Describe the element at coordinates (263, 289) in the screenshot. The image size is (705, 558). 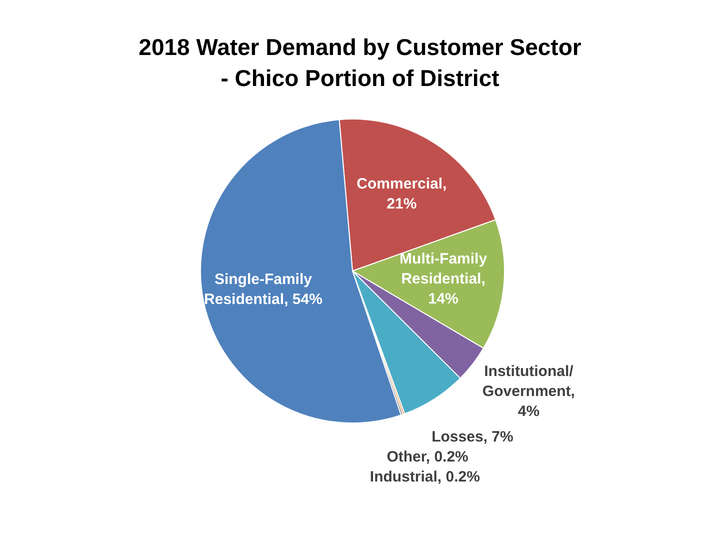
I see `slice-label: Single-Family Residential, 54%` at that location.